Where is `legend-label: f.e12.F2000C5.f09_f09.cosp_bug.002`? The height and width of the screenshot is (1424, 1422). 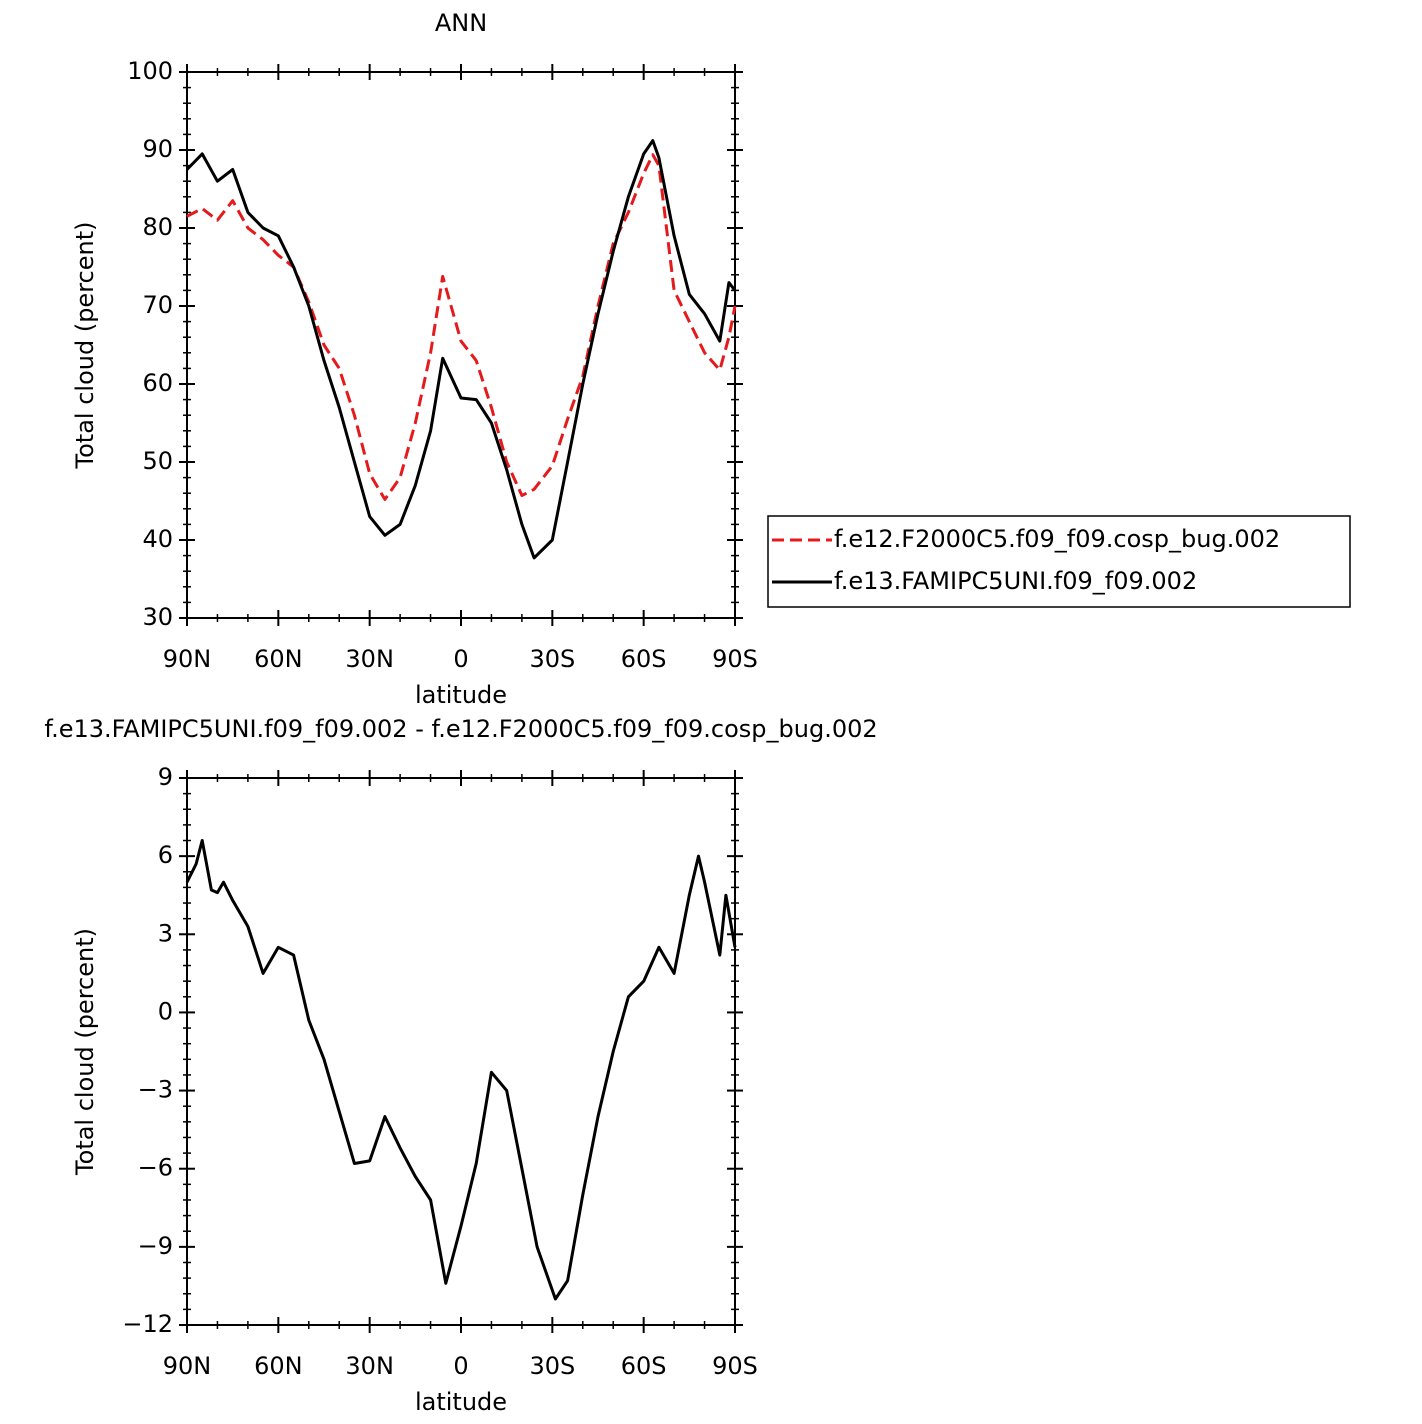 legend-label: f.e12.F2000C5.f09_f09.cosp_bug.002 is located at coordinates (1057, 539).